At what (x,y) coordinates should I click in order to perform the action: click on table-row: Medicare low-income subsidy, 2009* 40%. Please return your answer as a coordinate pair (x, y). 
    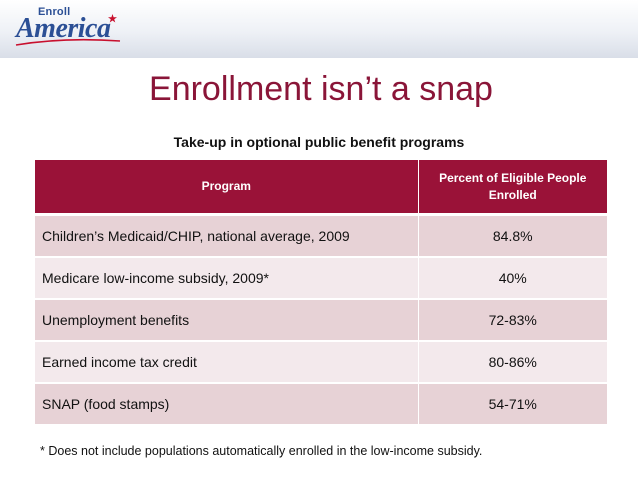
    Looking at the image, I should click on (321, 278).